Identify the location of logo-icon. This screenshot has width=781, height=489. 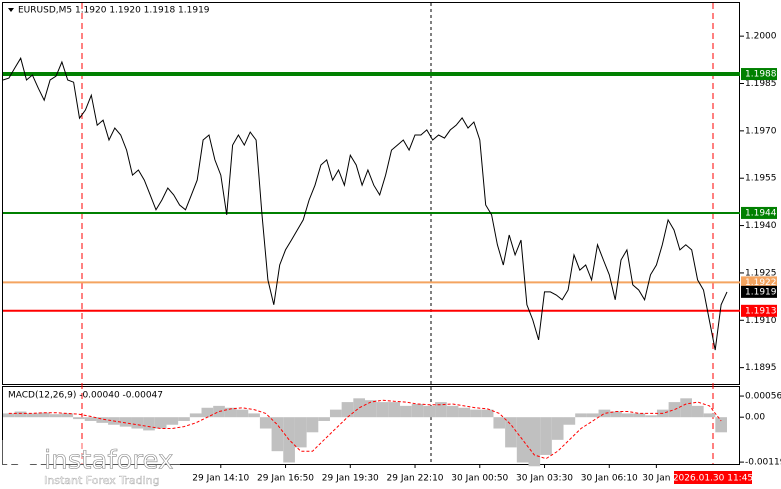
(24, 462).